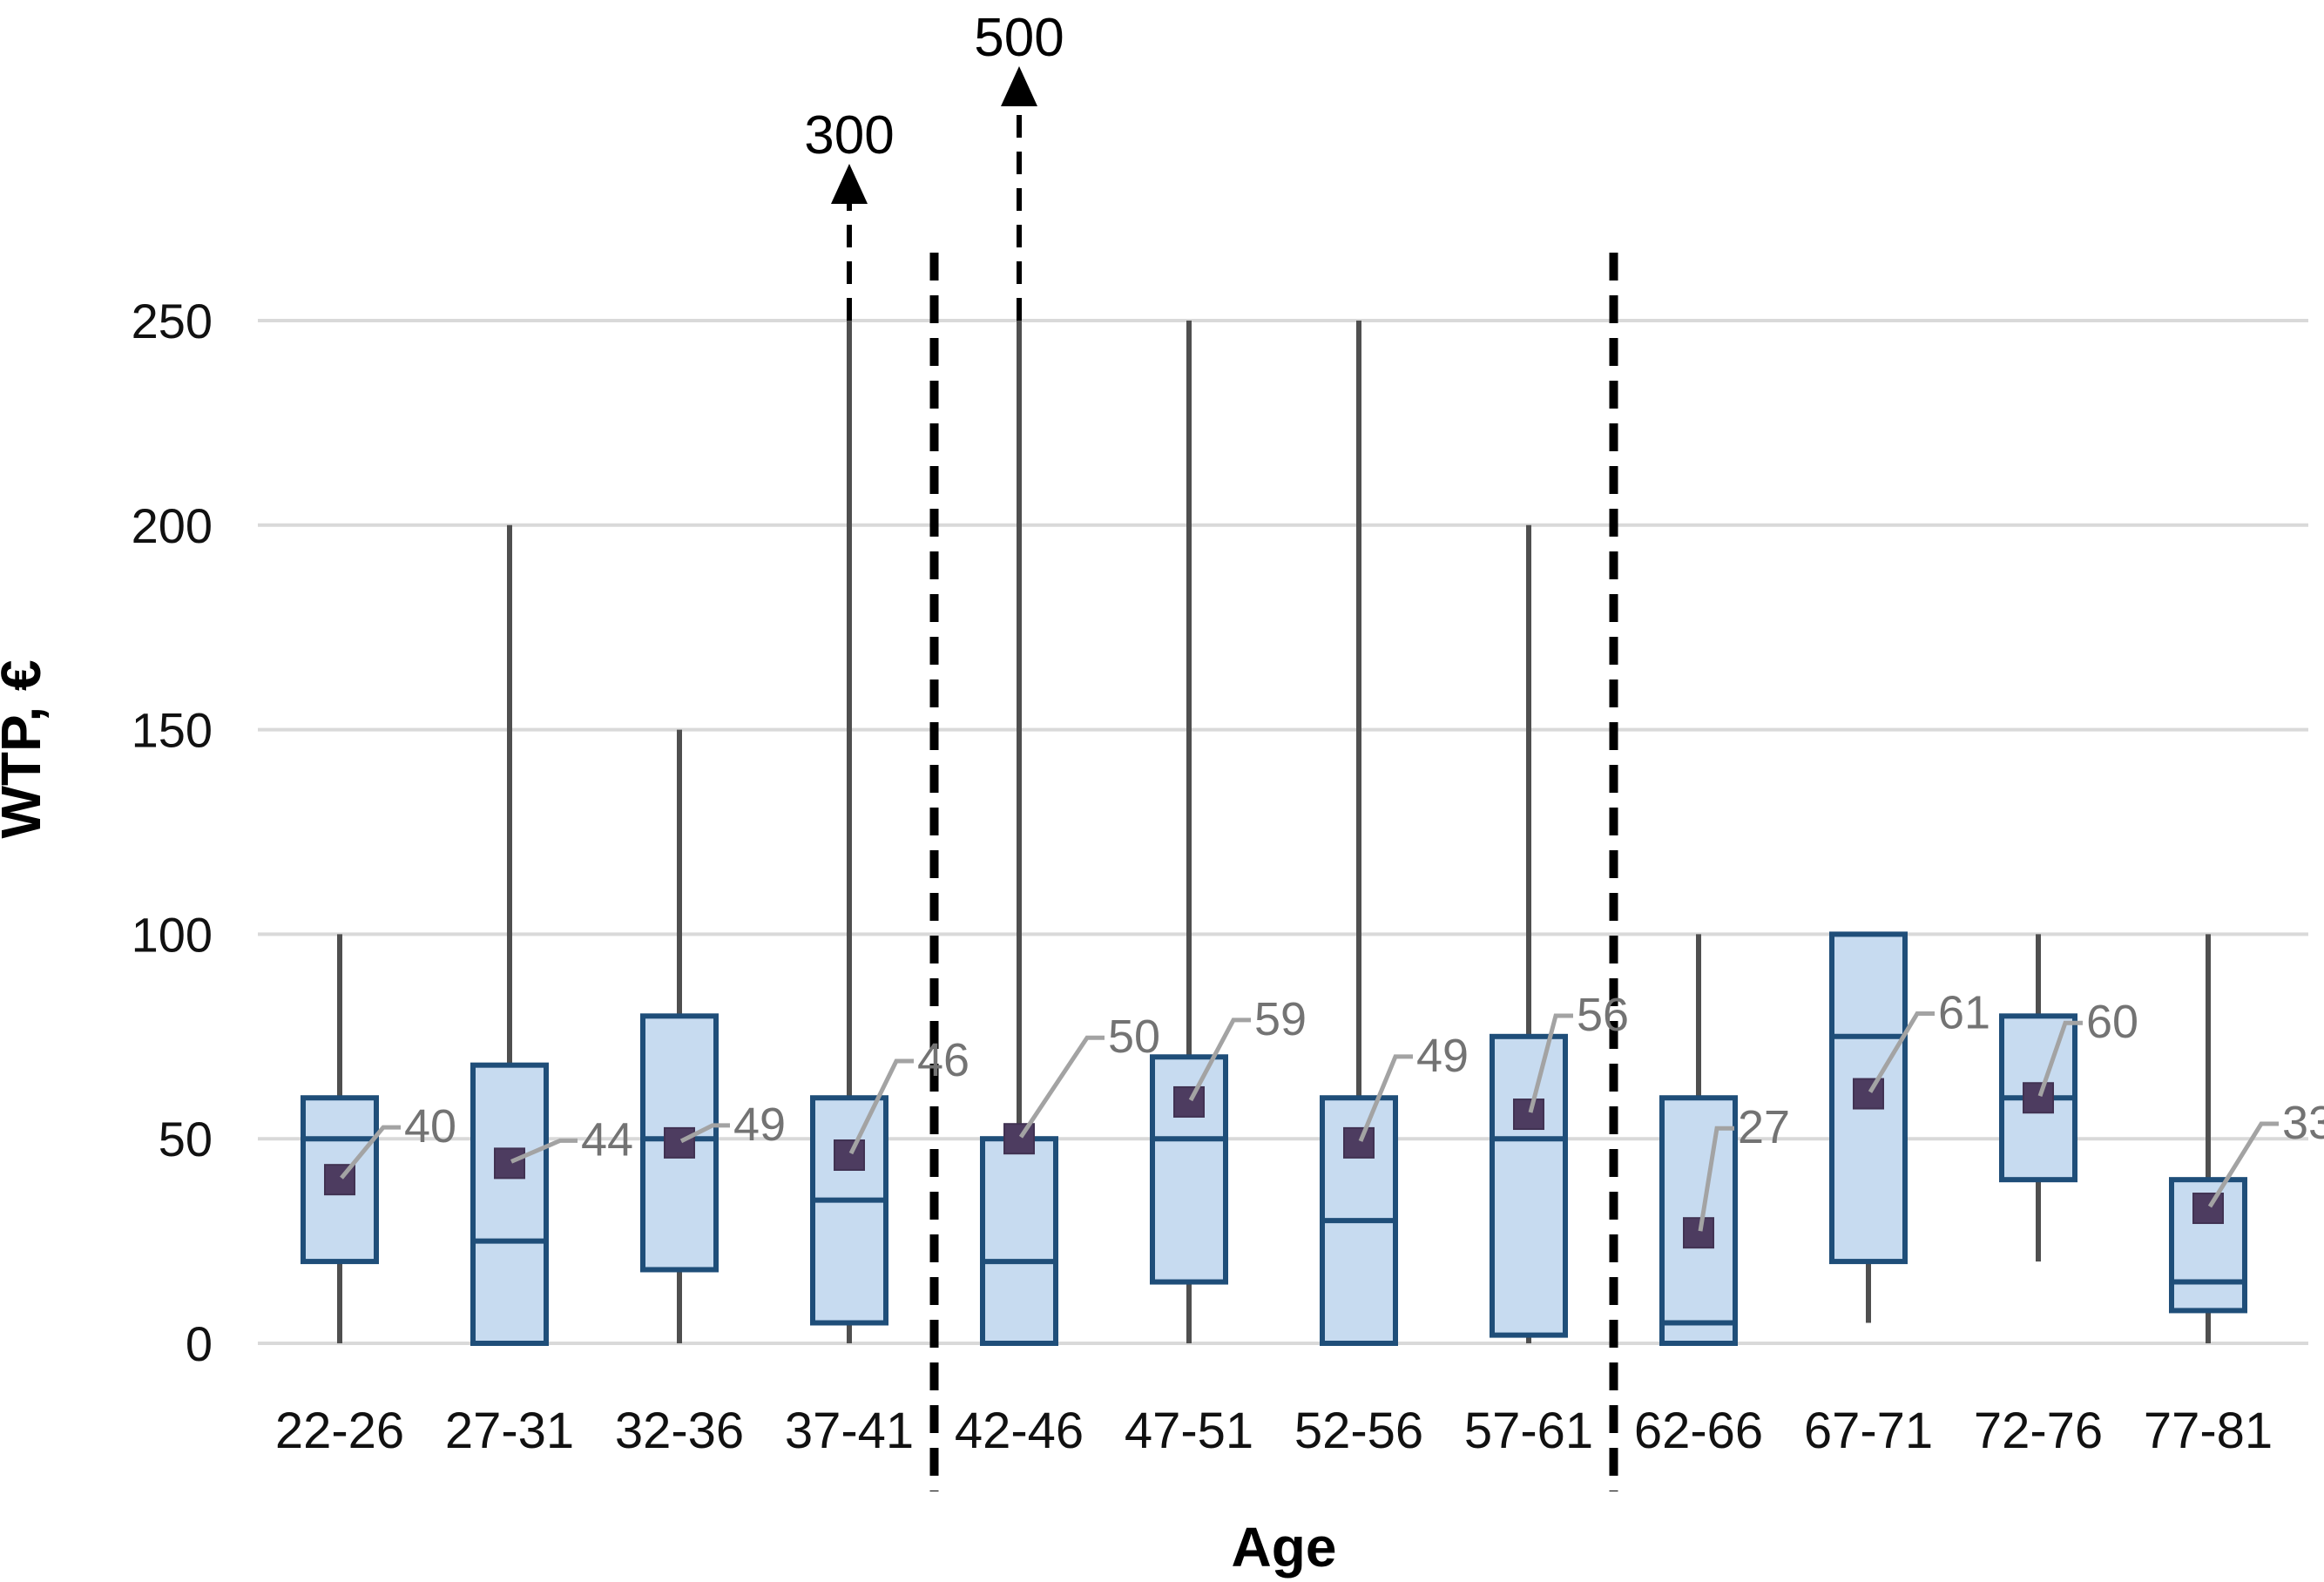  I want to click on y-tick-label-50: 50, so click(186, 1139).